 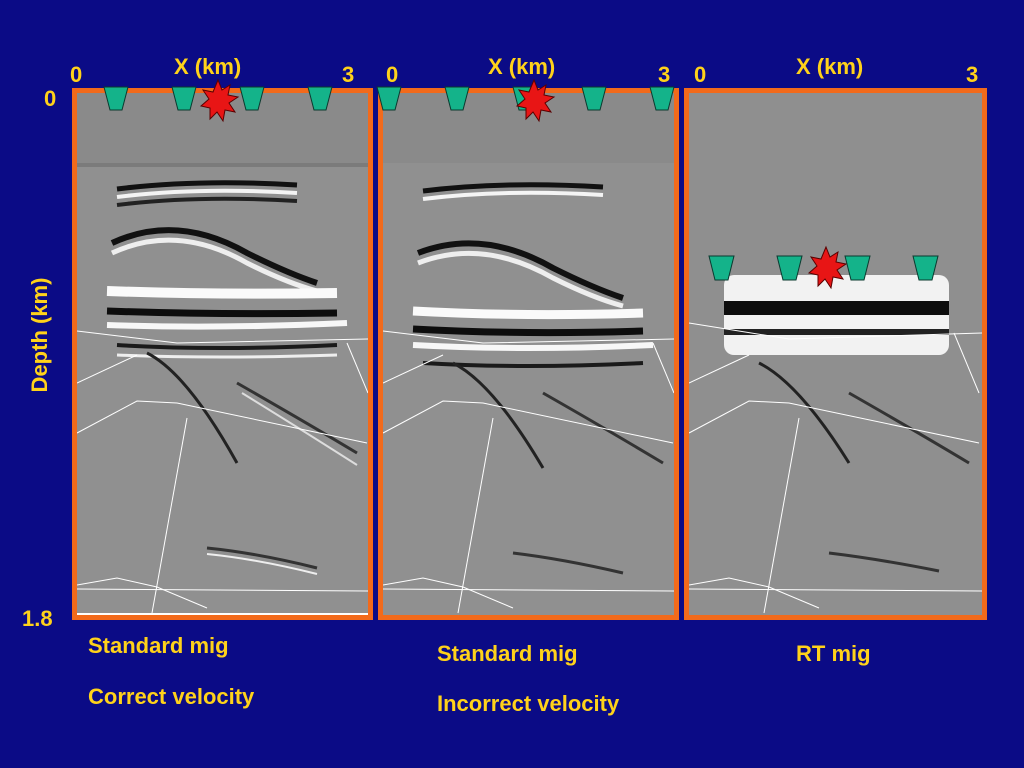 What do you see at coordinates (208, 66) in the screenshot?
I see `x-axis-title-1: X (km)` at bounding box center [208, 66].